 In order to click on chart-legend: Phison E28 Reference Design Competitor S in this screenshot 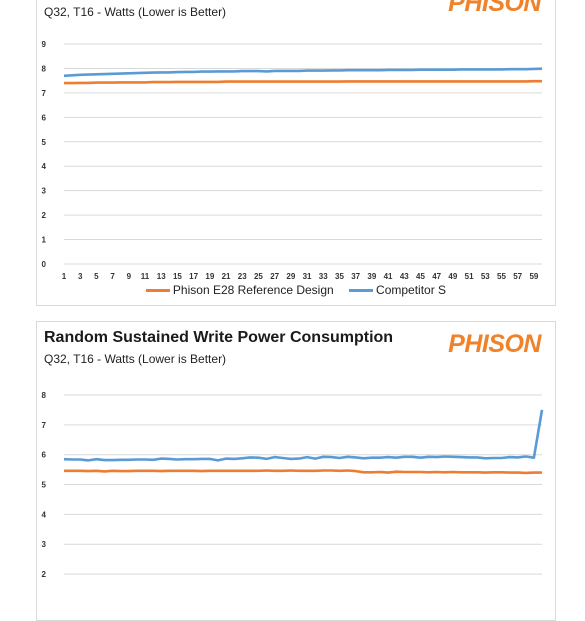, I will do `click(296, 290)`.